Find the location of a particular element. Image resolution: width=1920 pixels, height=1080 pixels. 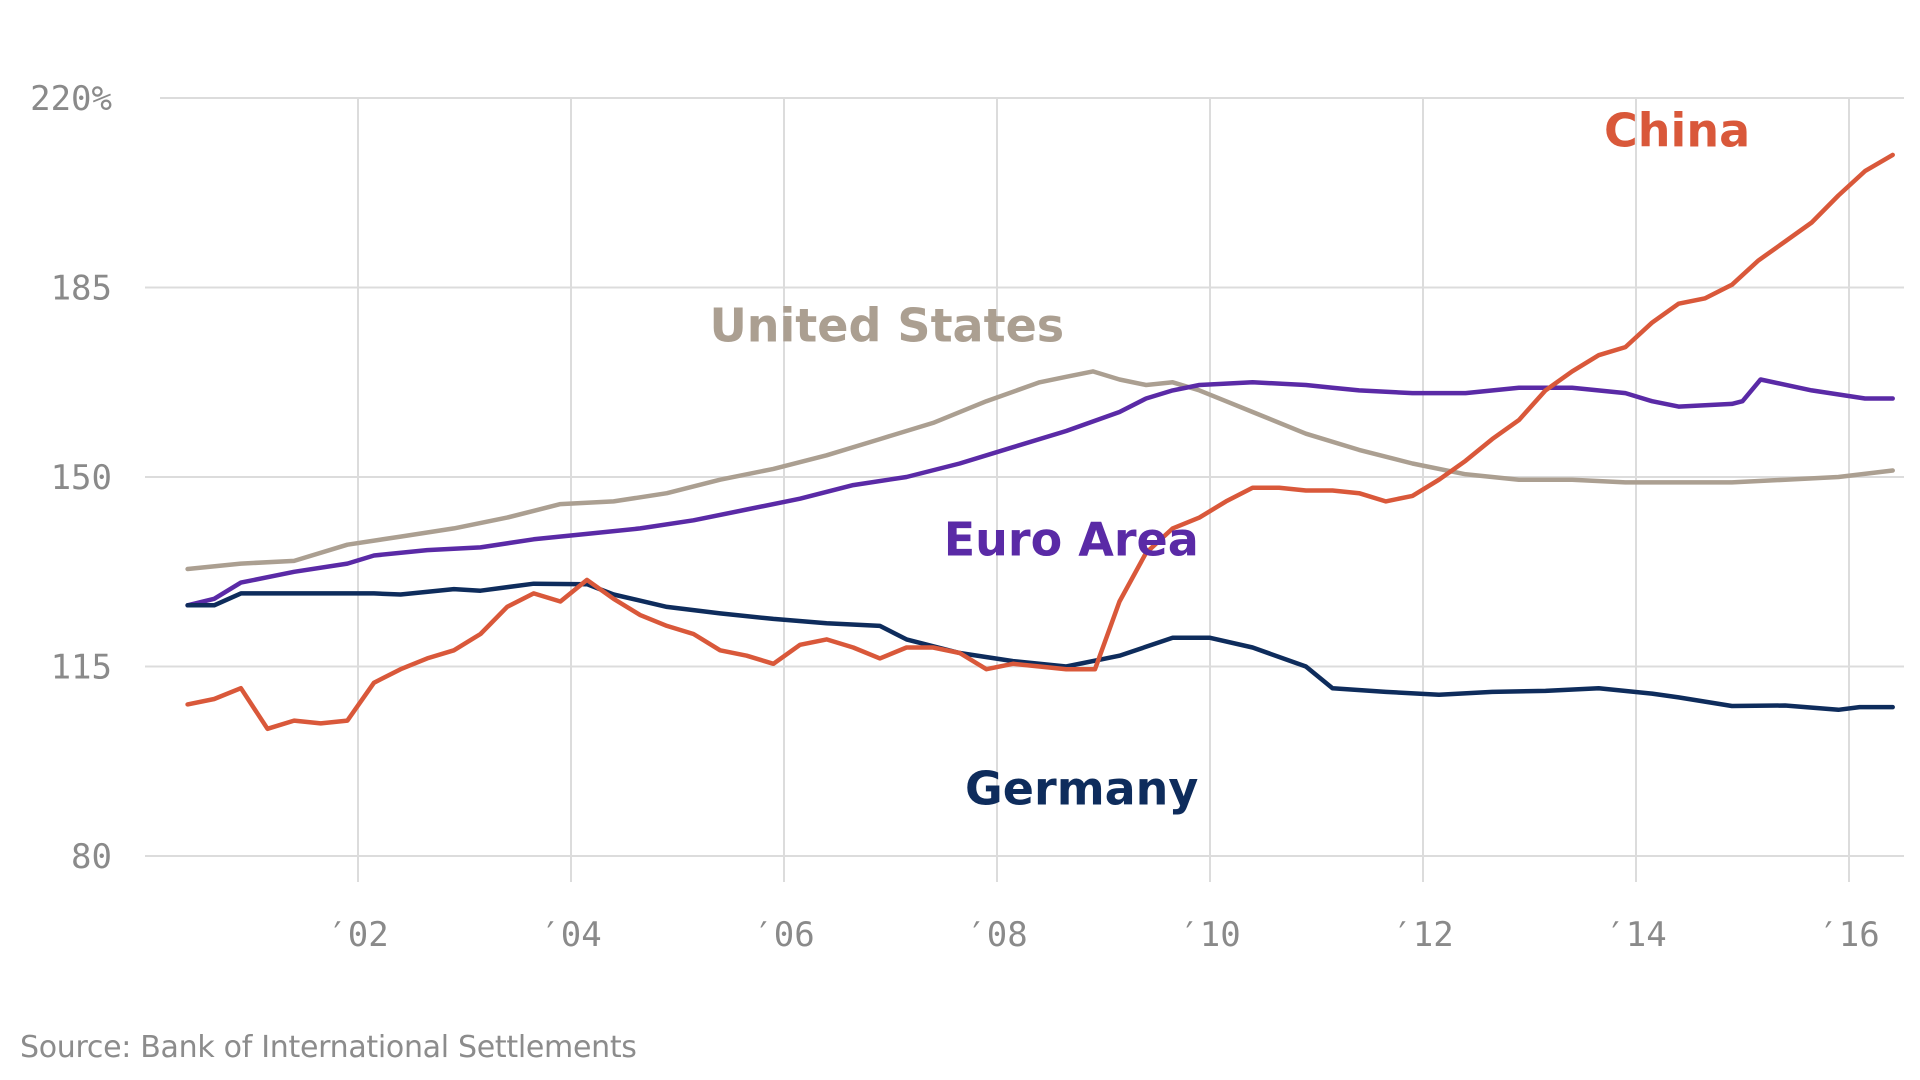

x-tick-label: ′14 is located at coordinates (1635, 935).